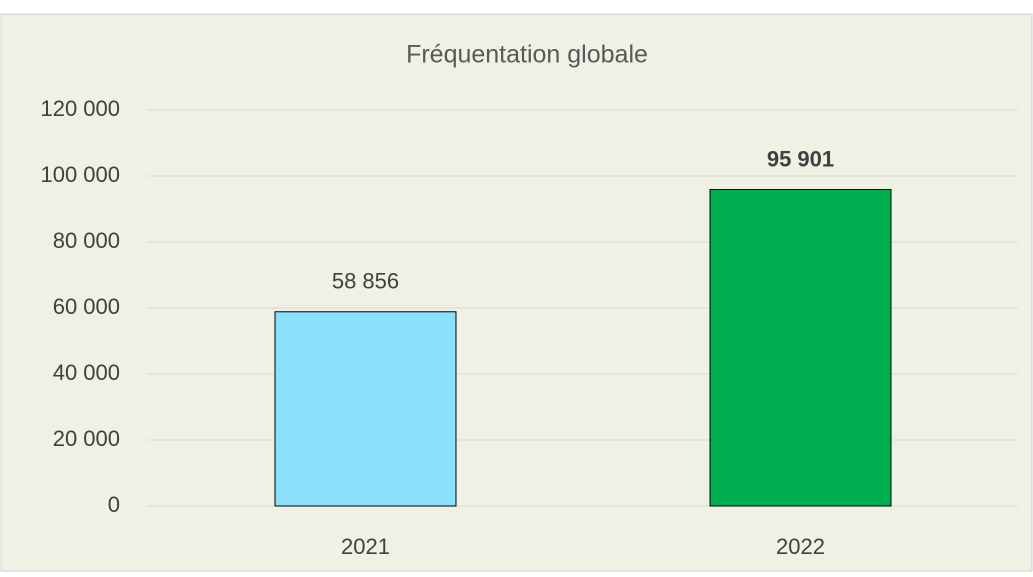 The height and width of the screenshot is (577, 1033). What do you see at coordinates (80, 108) in the screenshot?
I see `y-tick-label: 120 000` at bounding box center [80, 108].